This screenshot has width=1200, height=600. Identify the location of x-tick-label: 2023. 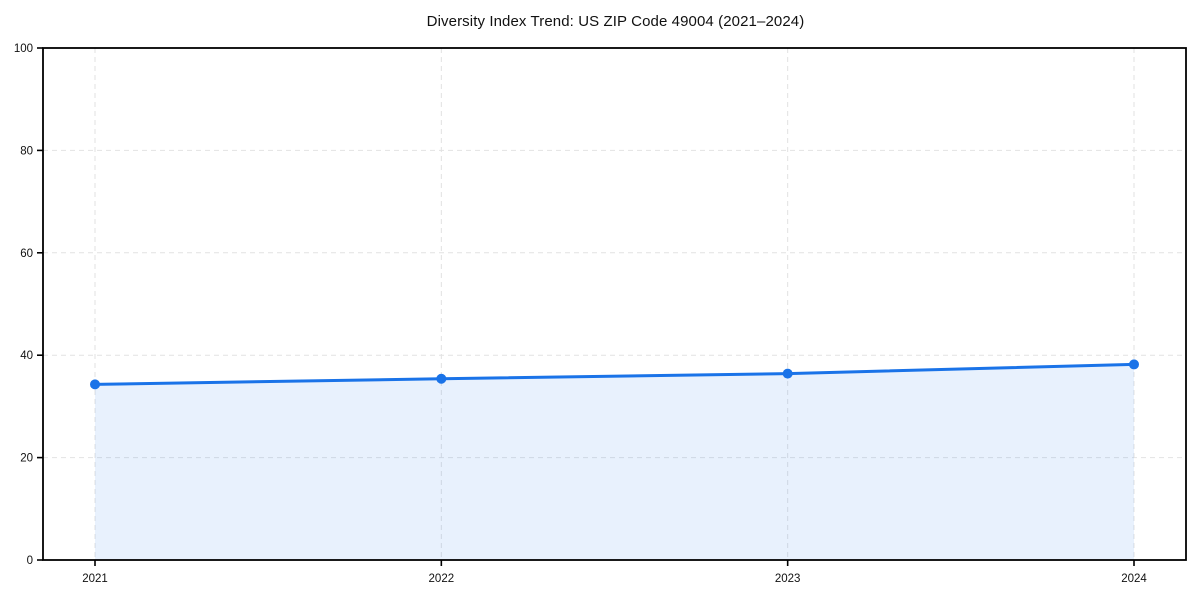
(788, 579).